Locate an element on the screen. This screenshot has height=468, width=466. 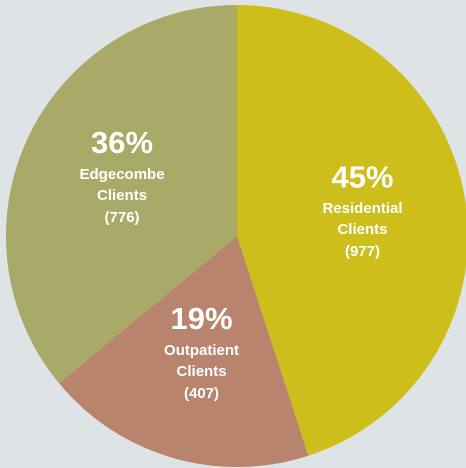
slice-percent: 19% is located at coordinates (202, 318).